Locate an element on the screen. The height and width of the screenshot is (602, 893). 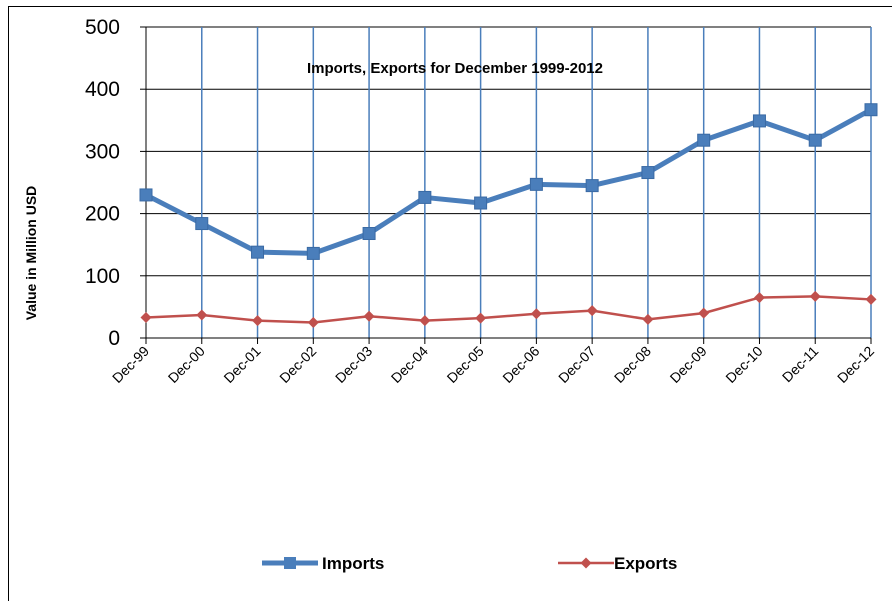
series-line is located at coordinates (508, 309).